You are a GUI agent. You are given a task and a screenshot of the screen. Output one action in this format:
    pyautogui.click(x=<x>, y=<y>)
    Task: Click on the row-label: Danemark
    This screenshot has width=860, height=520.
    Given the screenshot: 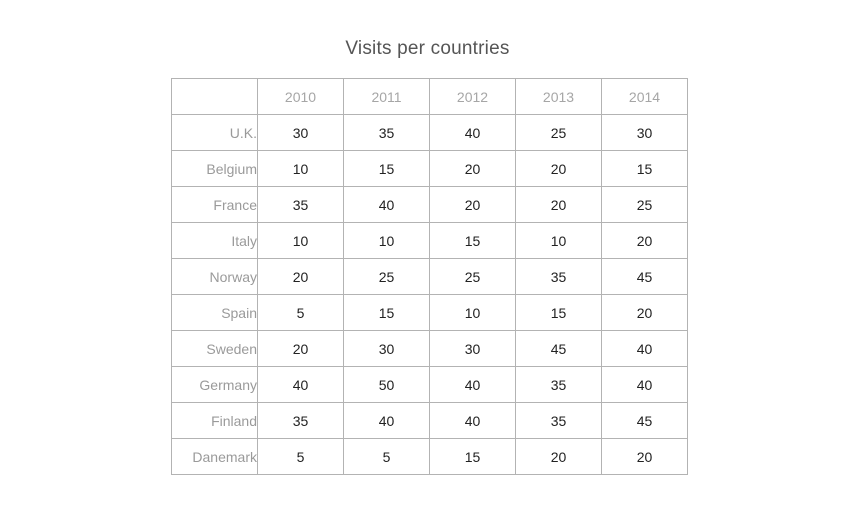 What is the action you would take?
    pyautogui.click(x=214, y=456)
    